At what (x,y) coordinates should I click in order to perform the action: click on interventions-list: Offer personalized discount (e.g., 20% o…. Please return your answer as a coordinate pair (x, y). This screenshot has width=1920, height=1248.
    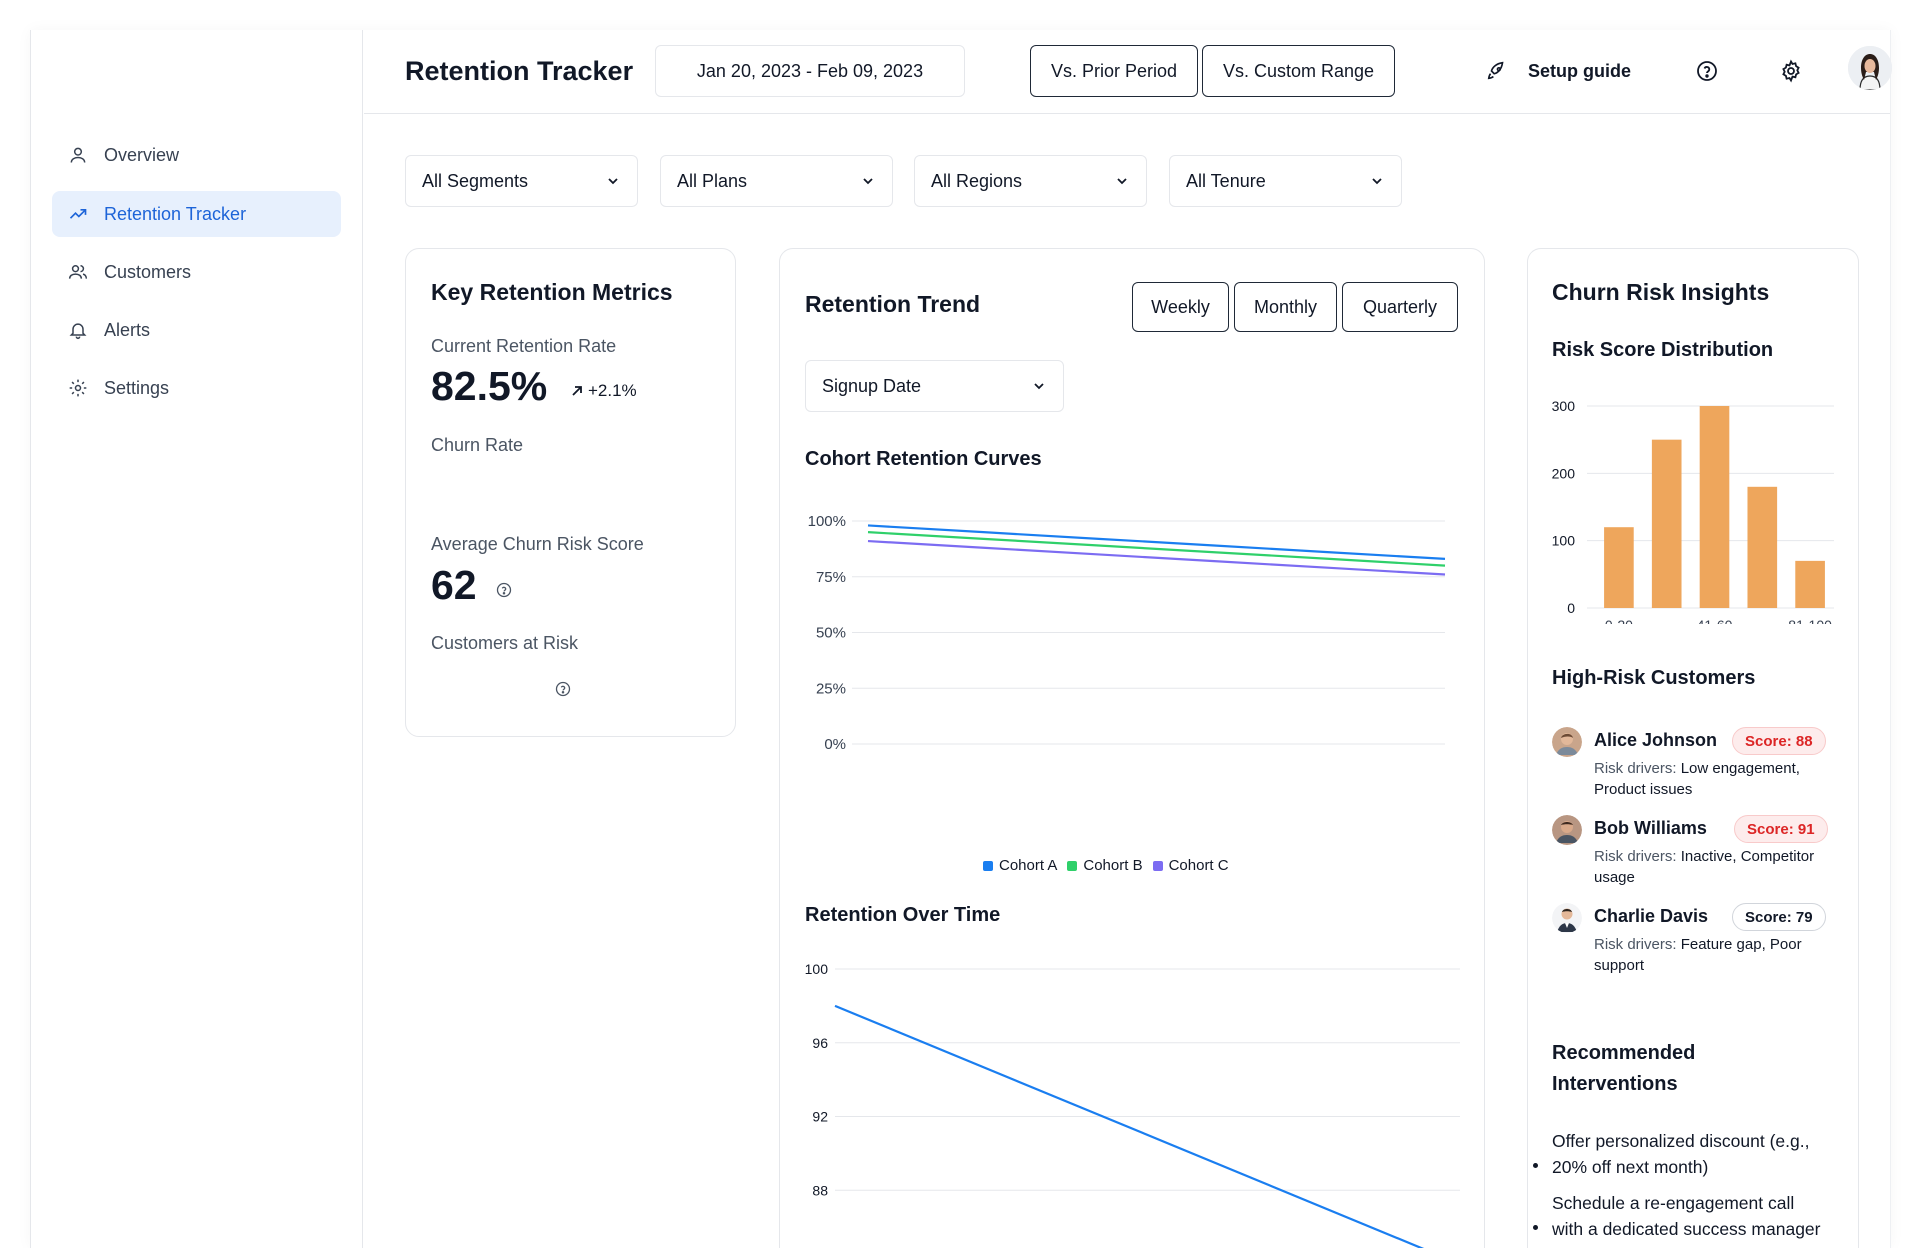
    Looking at the image, I should click on (1677, 1188).